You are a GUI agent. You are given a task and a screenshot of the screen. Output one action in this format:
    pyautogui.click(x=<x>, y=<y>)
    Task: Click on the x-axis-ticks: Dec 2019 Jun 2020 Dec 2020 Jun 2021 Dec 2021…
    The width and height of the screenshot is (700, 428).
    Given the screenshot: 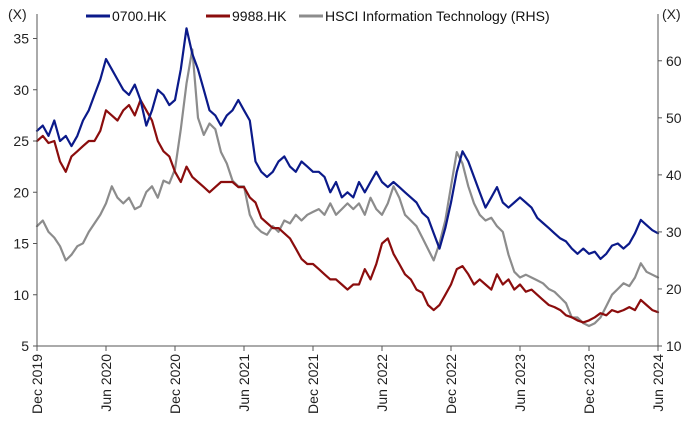 What is the action you would take?
    pyautogui.click(x=347, y=380)
    